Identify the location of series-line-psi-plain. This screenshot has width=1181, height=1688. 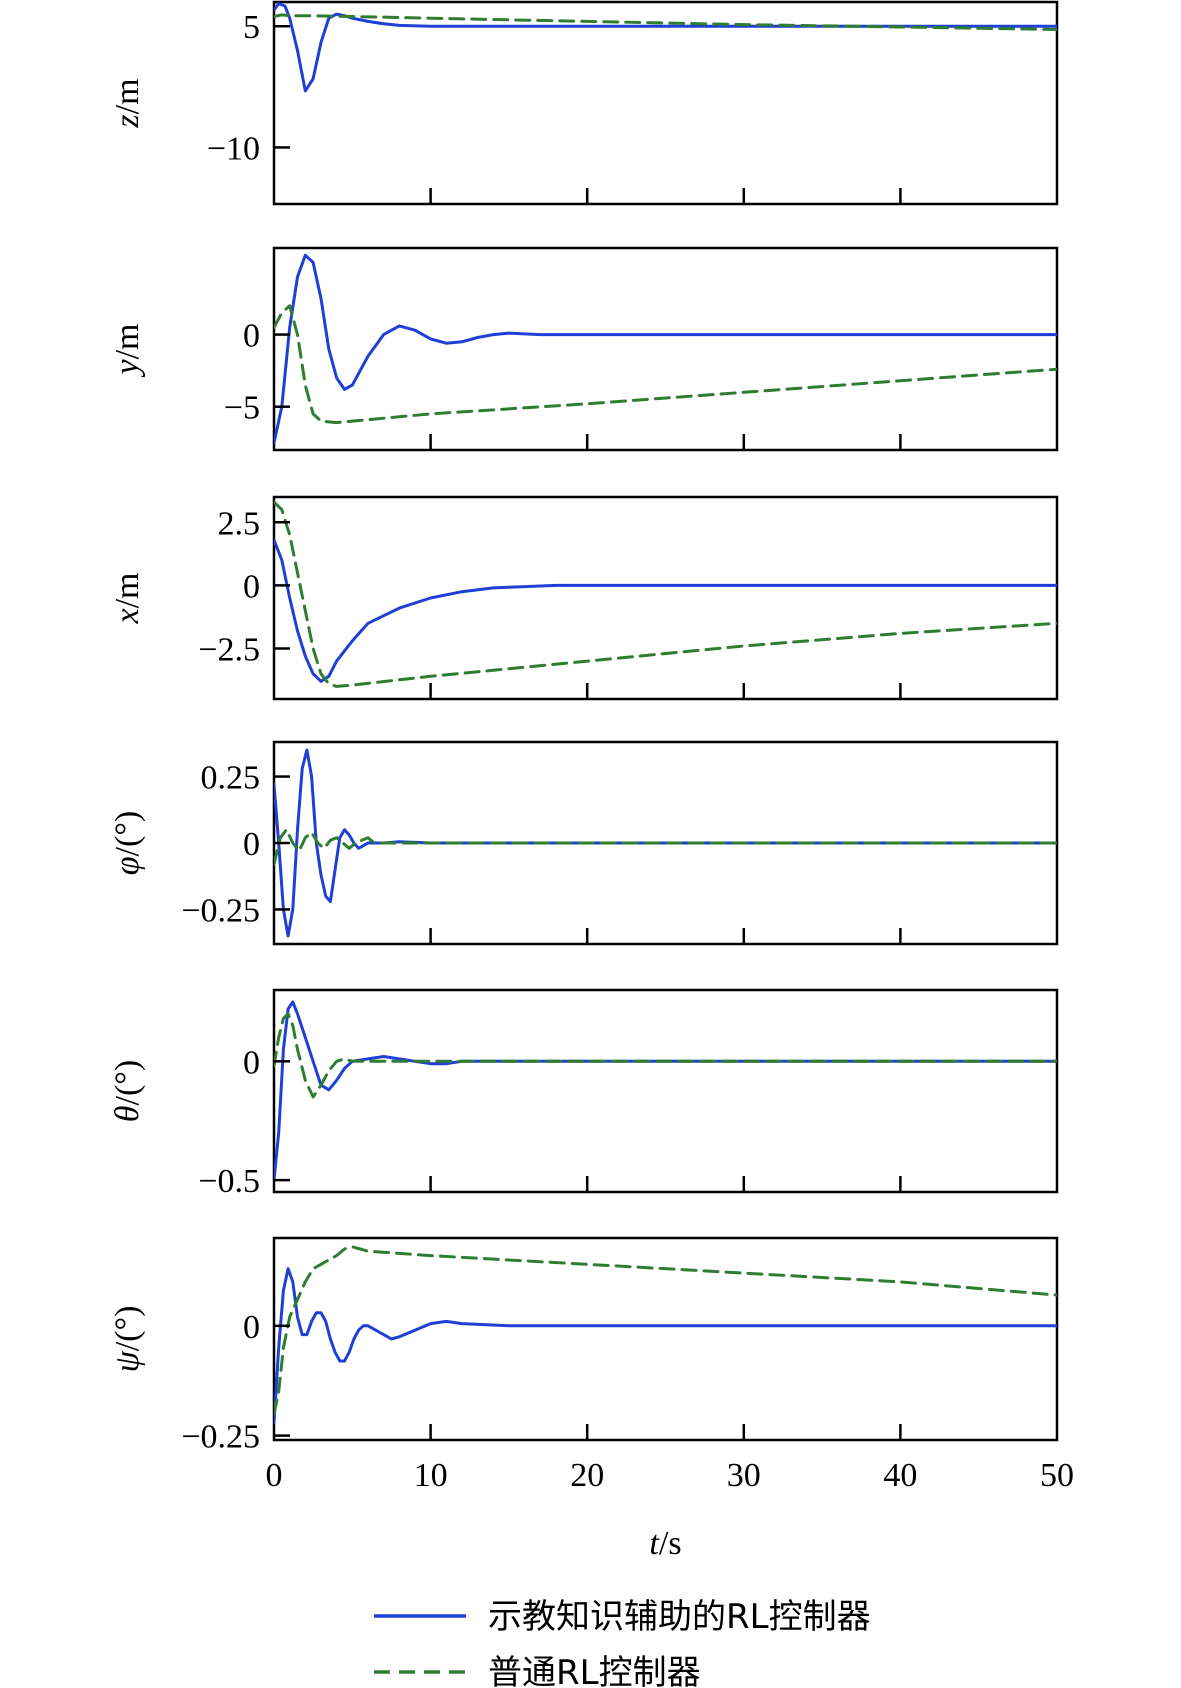
(665, 1330).